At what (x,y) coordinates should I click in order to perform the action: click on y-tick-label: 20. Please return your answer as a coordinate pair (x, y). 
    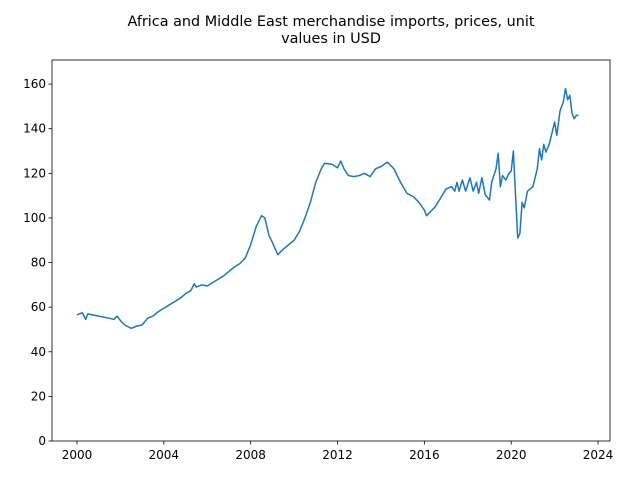
    Looking at the image, I should click on (38, 396).